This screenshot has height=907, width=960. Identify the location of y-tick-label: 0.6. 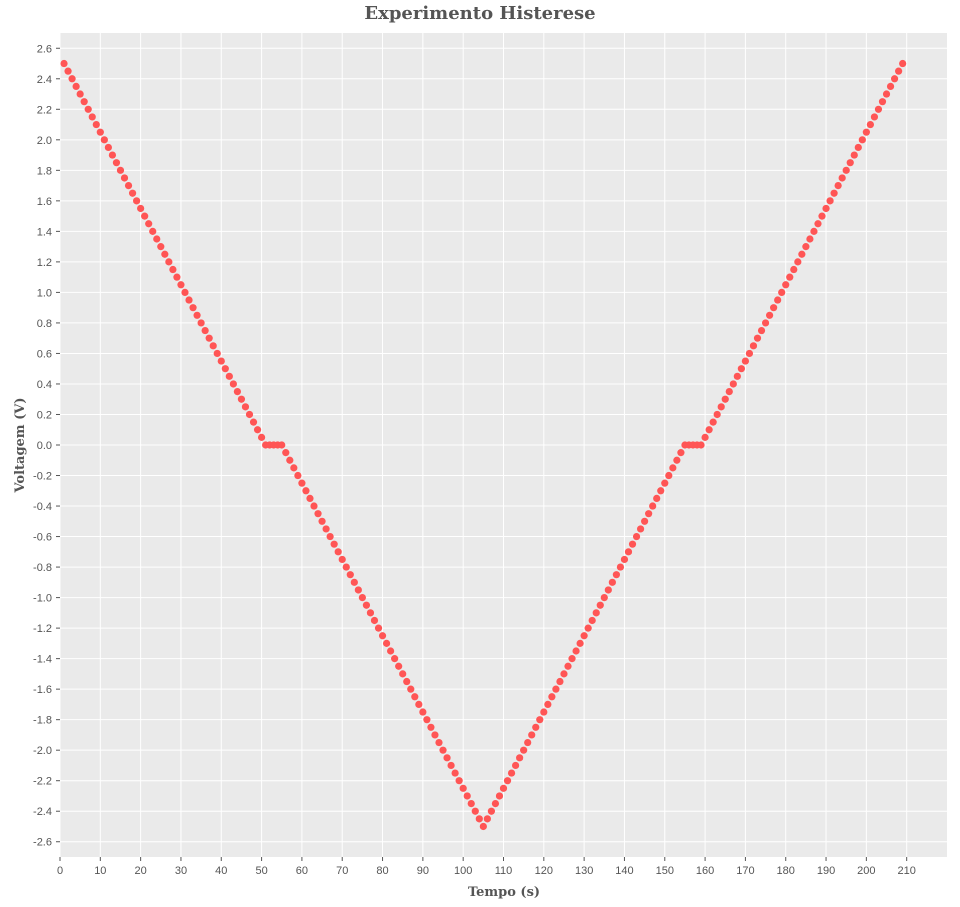
(44, 354).